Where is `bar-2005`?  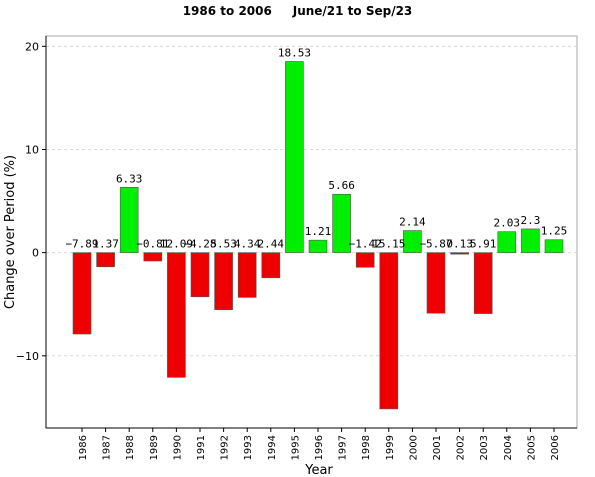 bar-2005 is located at coordinates (530, 240).